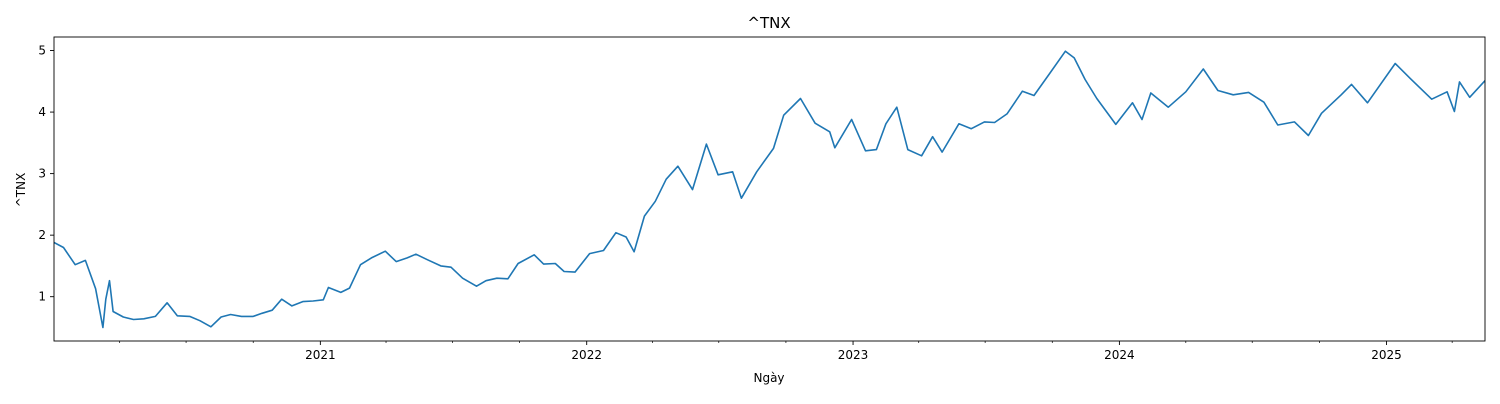 The width and height of the screenshot is (1500, 404). Describe the element at coordinates (1119, 355) in the screenshot. I see `x-tick-label: 2024` at that location.